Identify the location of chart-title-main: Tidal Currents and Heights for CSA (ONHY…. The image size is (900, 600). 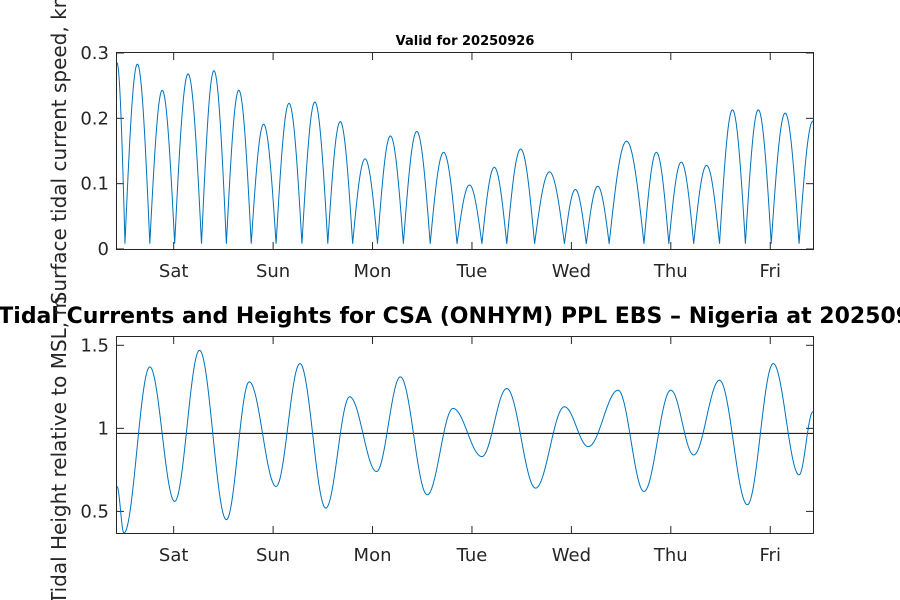
(450, 316).